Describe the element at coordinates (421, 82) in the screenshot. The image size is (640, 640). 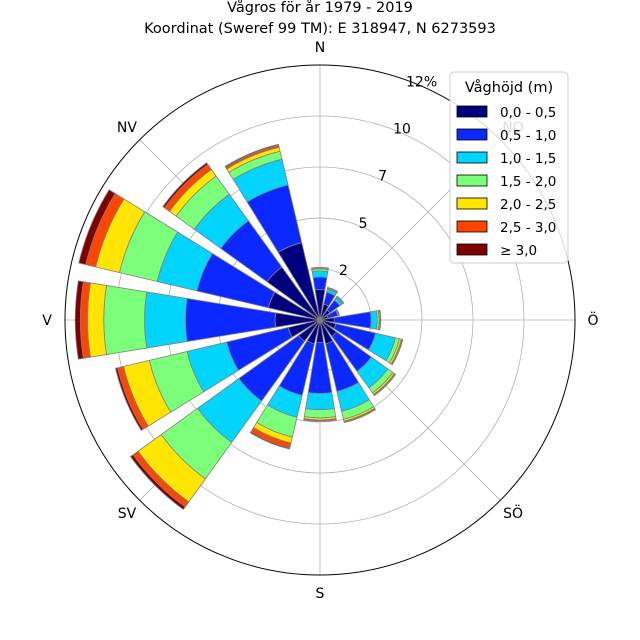
I see `radial-tick-label-4: 12%` at that location.